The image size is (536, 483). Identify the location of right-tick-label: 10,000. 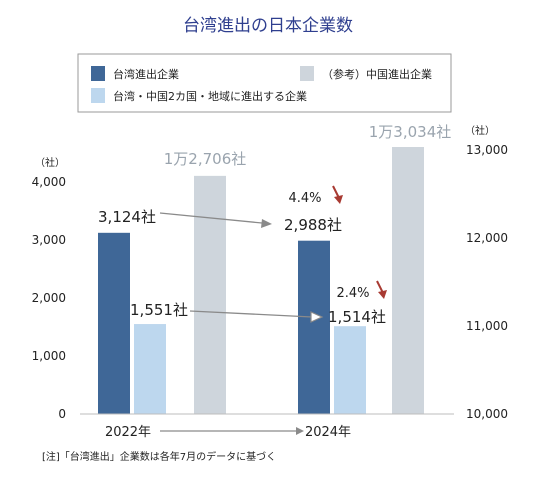
(487, 414).